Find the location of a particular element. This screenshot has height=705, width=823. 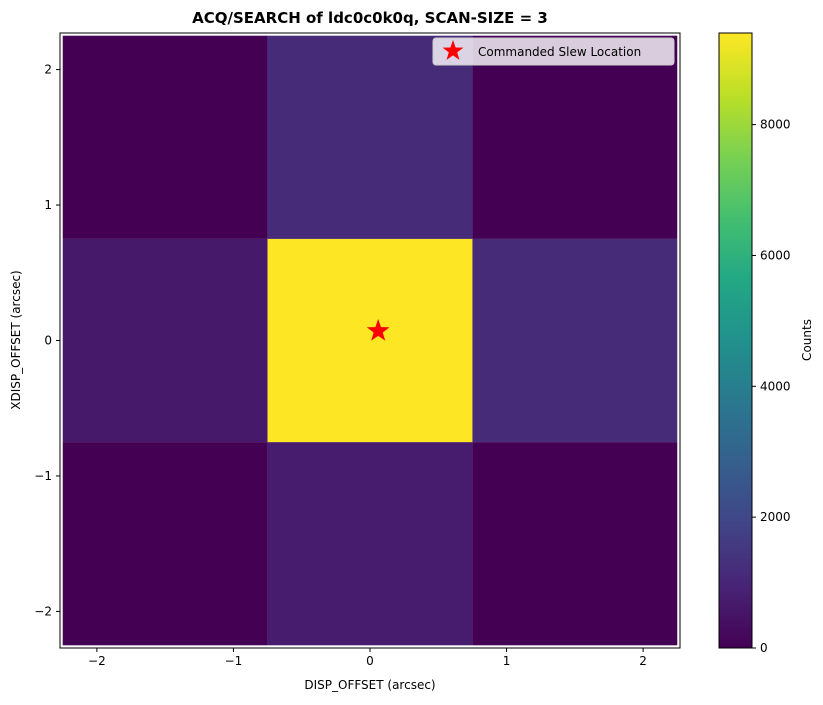

legend-box is located at coordinates (553, 51).